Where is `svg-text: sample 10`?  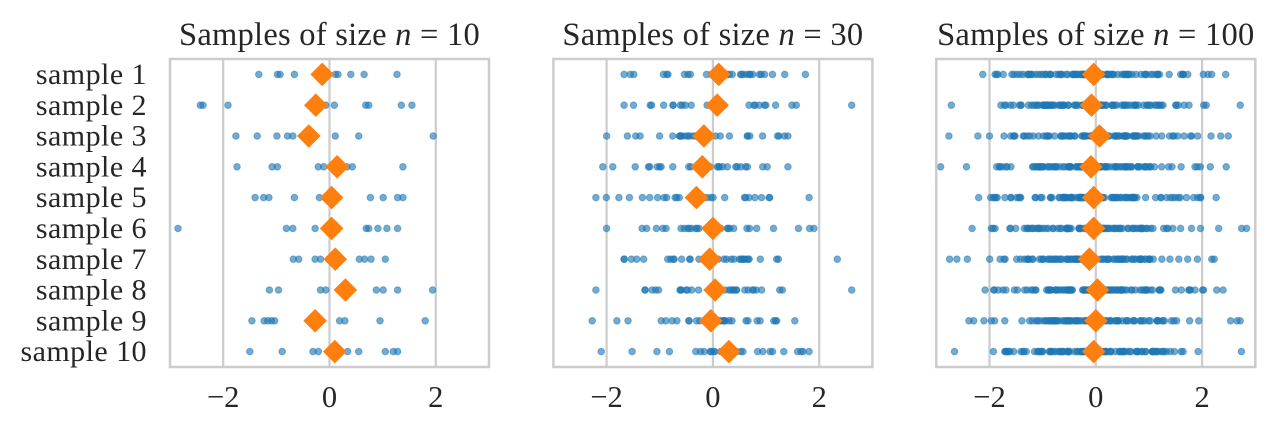 svg-text: sample 10 is located at coordinates (83, 351).